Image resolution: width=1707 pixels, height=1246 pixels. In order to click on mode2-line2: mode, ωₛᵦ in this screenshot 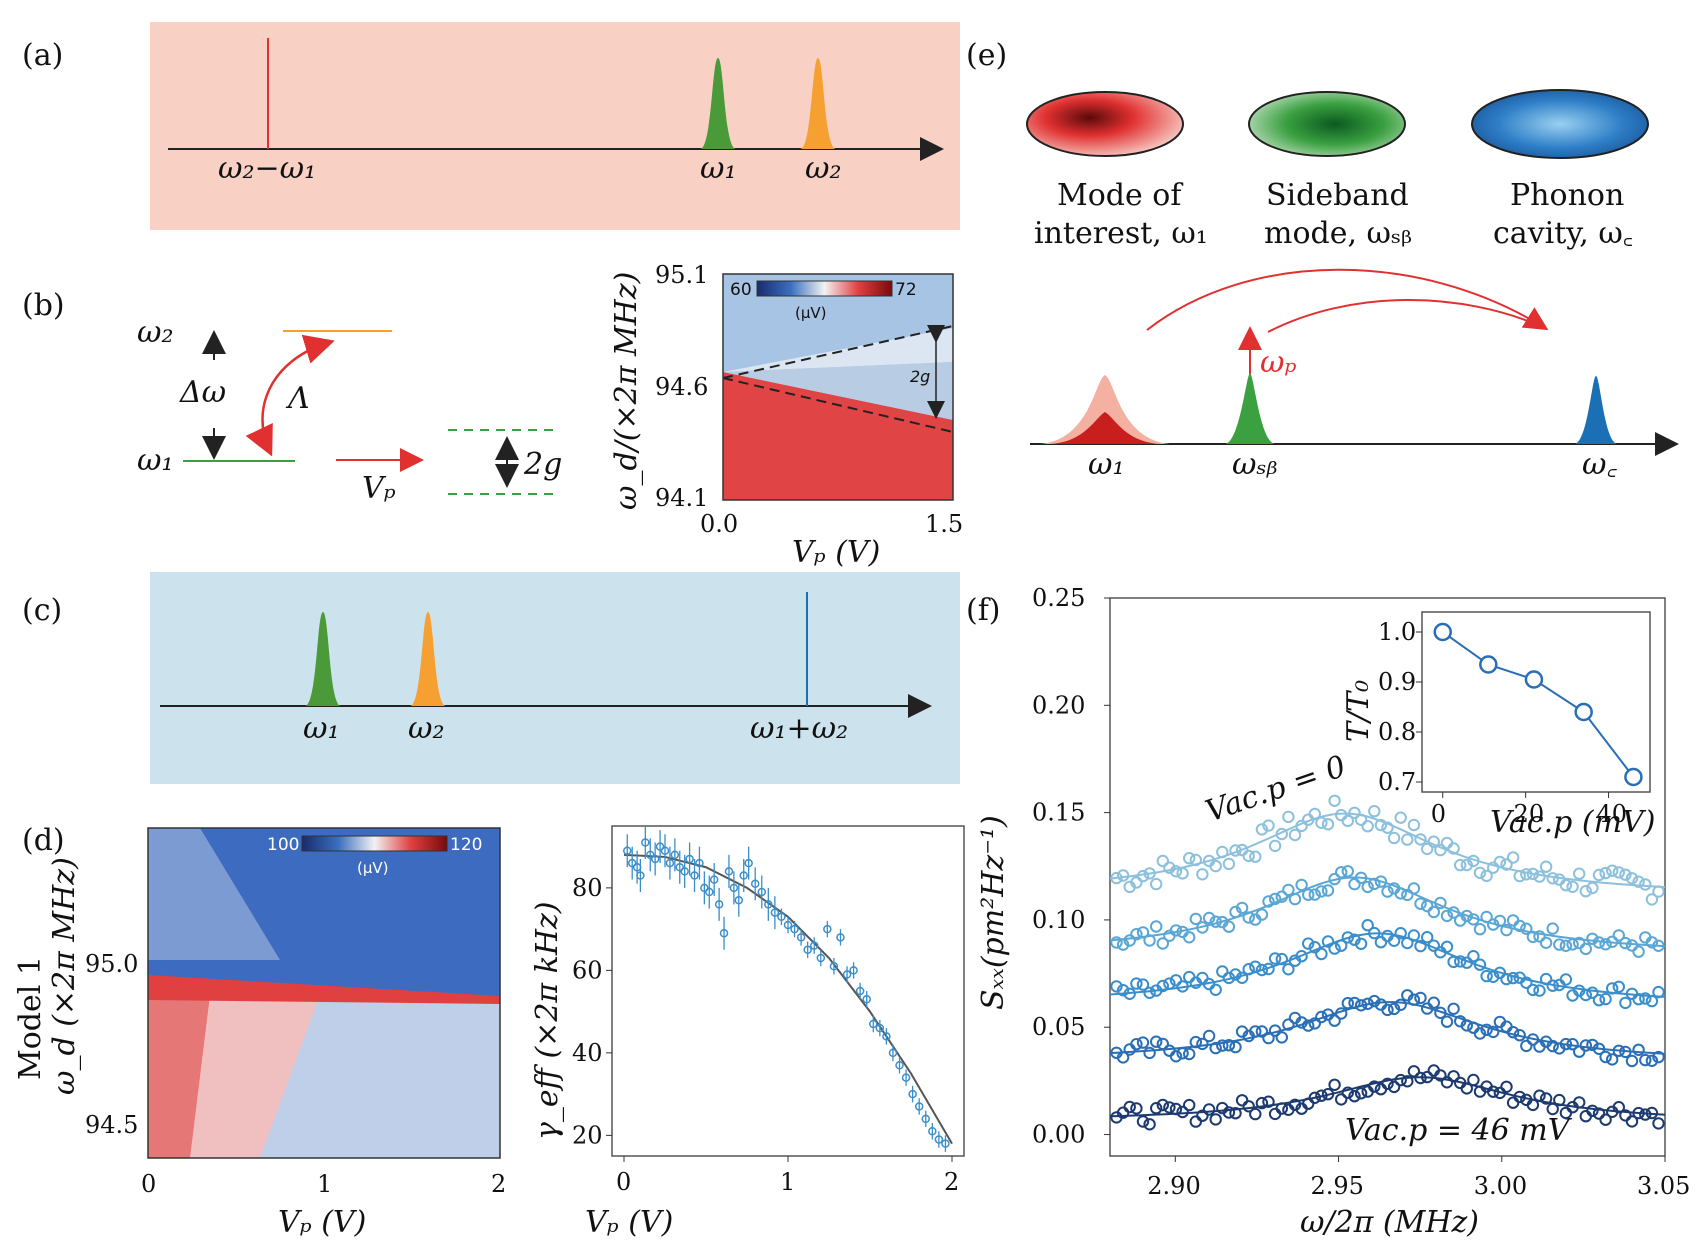, I will do `click(1338, 233)`.